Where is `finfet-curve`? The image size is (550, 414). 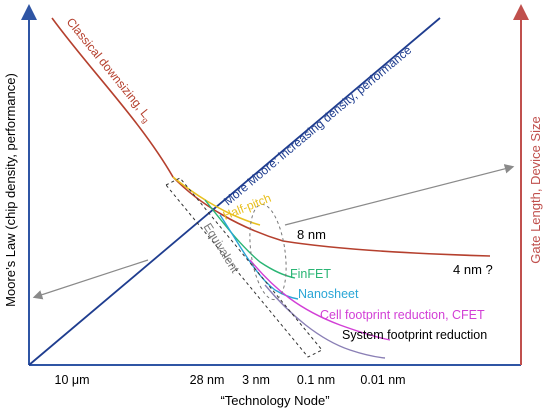 finfet-curve is located at coordinates (250, 239).